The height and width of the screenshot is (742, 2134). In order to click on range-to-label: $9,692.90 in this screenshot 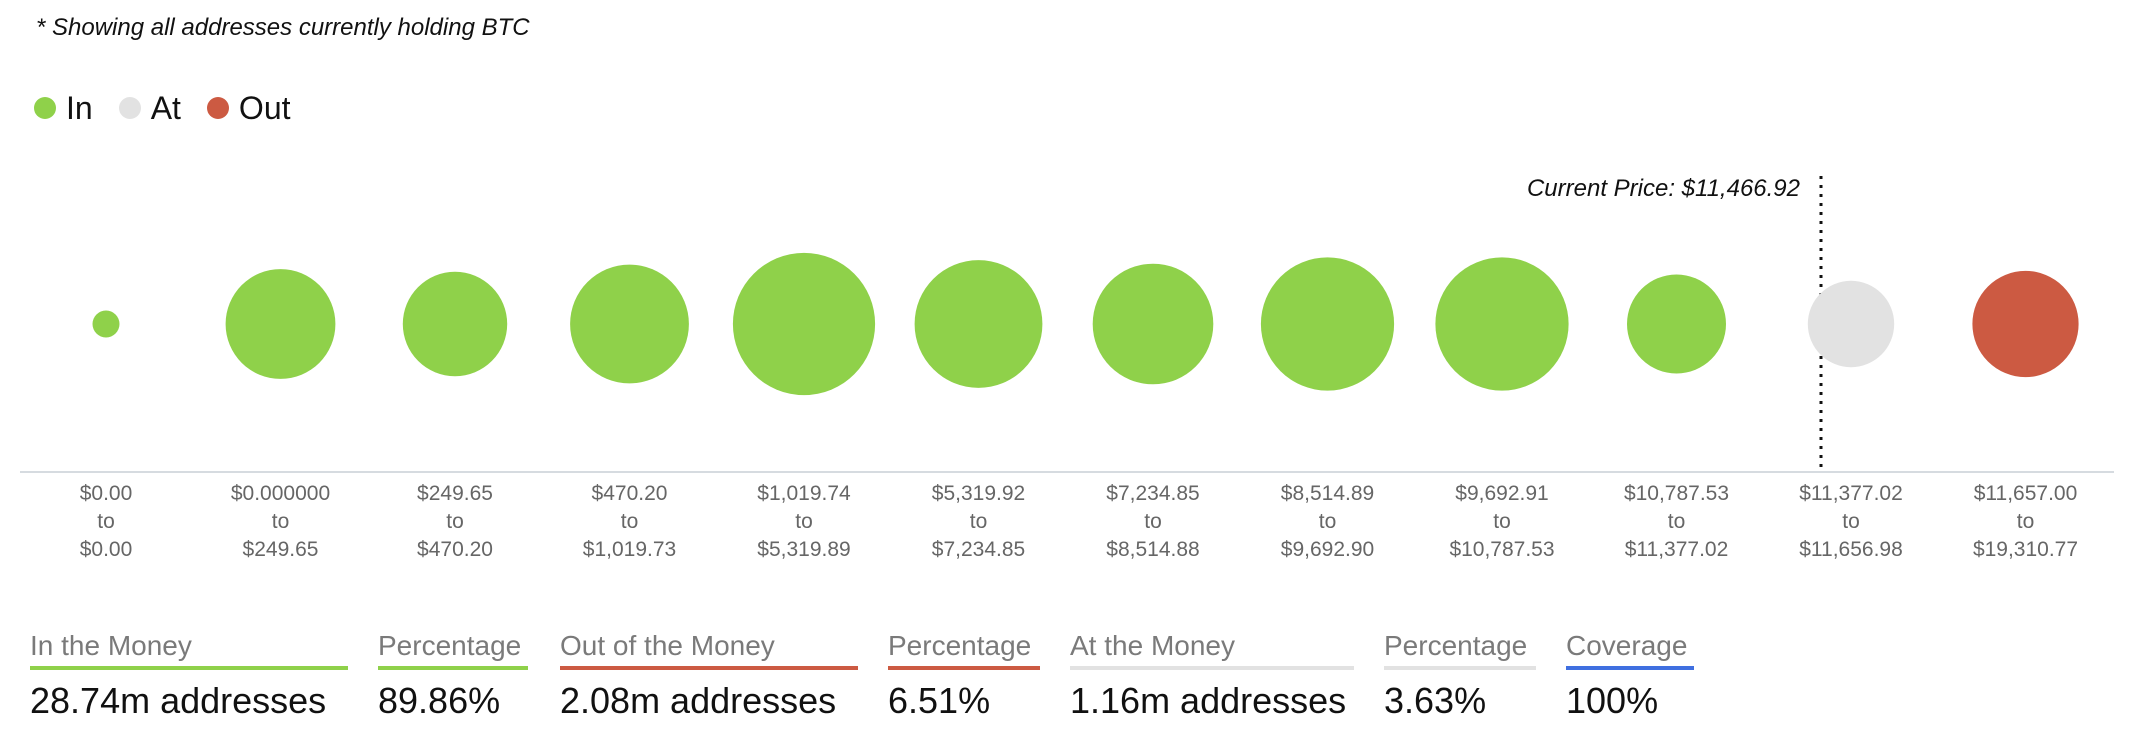, I will do `click(1327, 549)`.